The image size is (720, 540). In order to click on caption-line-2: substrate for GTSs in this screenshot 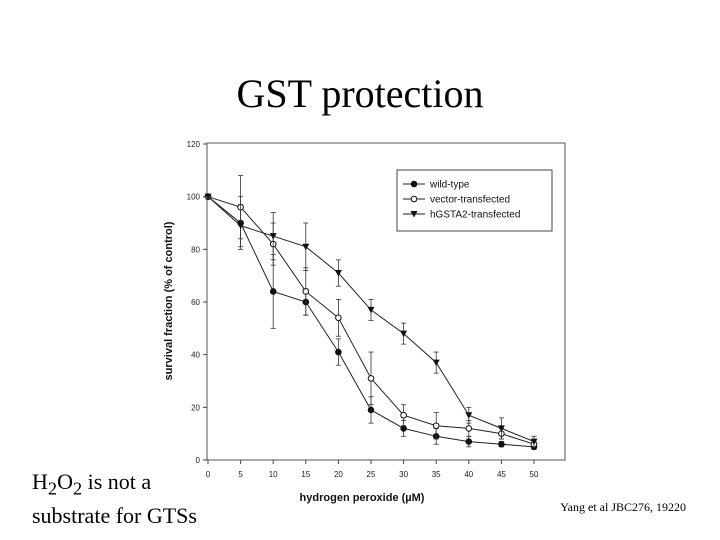, I will do `click(114, 516)`.